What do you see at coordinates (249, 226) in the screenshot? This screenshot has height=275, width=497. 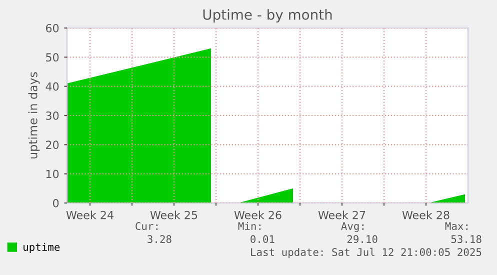 I see `text: Min:` at bounding box center [249, 226].